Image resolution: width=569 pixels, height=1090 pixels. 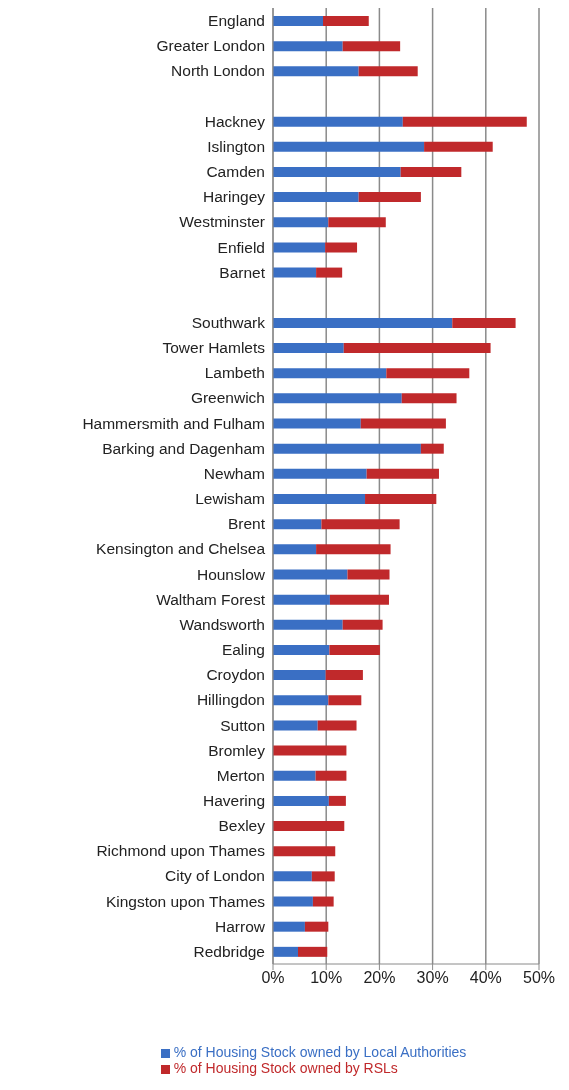 I want to click on y-tick-label: Bromley, so click(x=237, y=750).